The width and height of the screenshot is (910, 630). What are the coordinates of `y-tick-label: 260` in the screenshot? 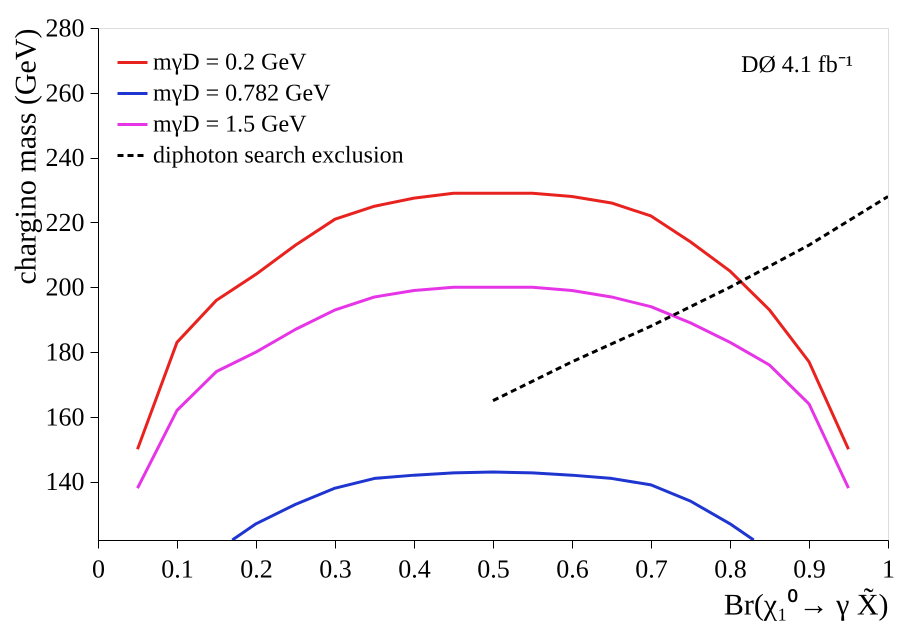 It's located at (65, 93).